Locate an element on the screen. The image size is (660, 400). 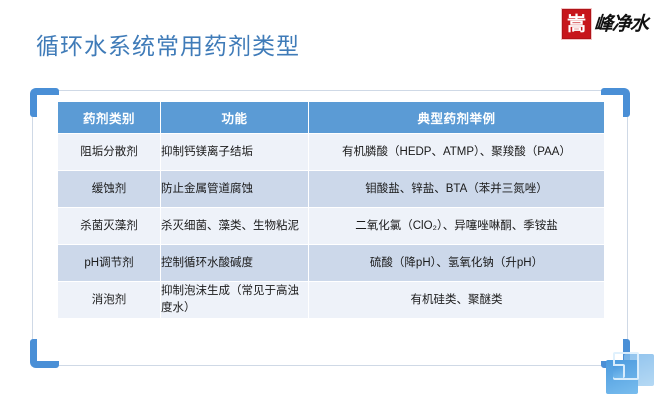
cell-category: 缓蚀剂 is located at coordinates (109, 189).